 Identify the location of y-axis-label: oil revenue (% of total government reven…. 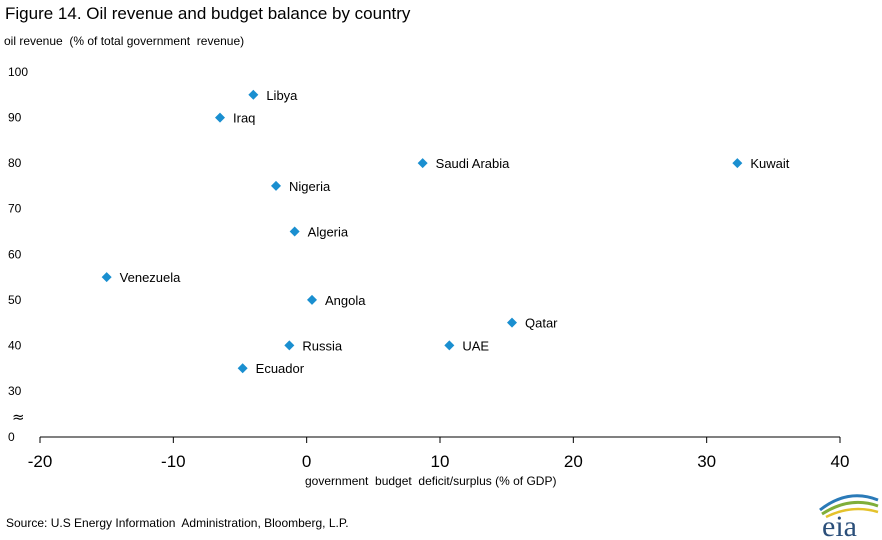
(124, 41).